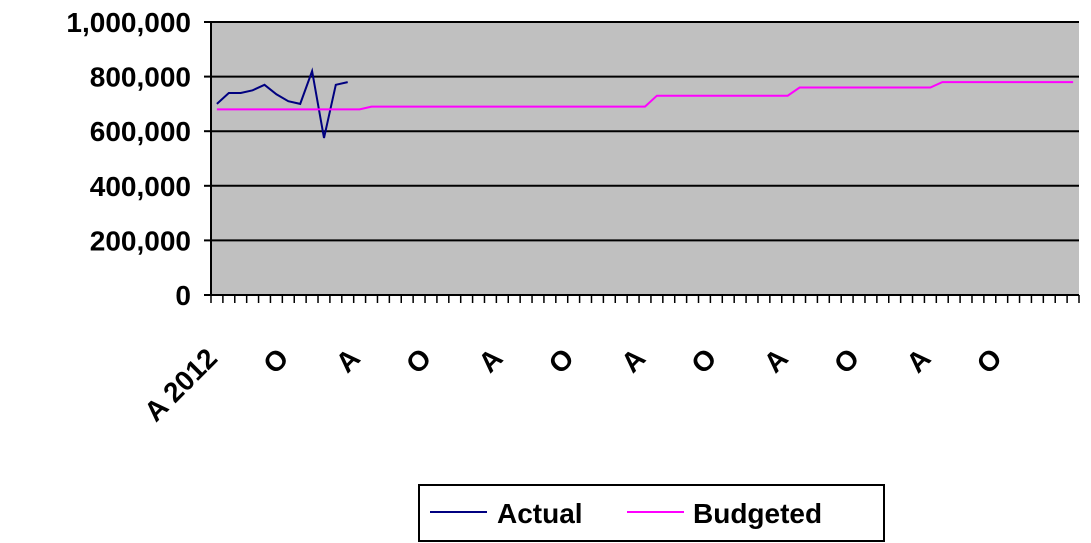  I want to click on y-tick-label: 400,000, so click(140, 186).